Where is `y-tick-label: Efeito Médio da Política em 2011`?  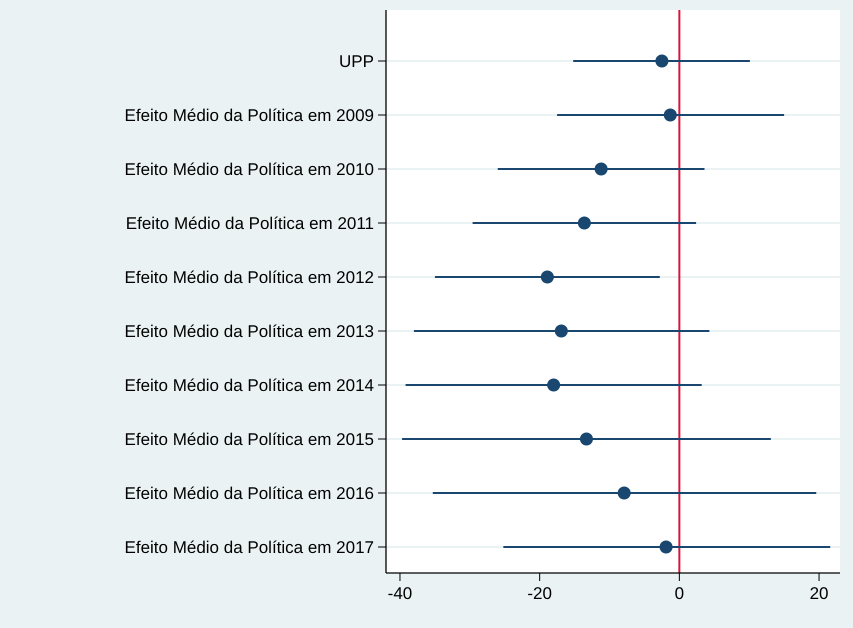
y-tick-label: Efeito Médio da Política em 2011 is located at coordinates (250, 223).